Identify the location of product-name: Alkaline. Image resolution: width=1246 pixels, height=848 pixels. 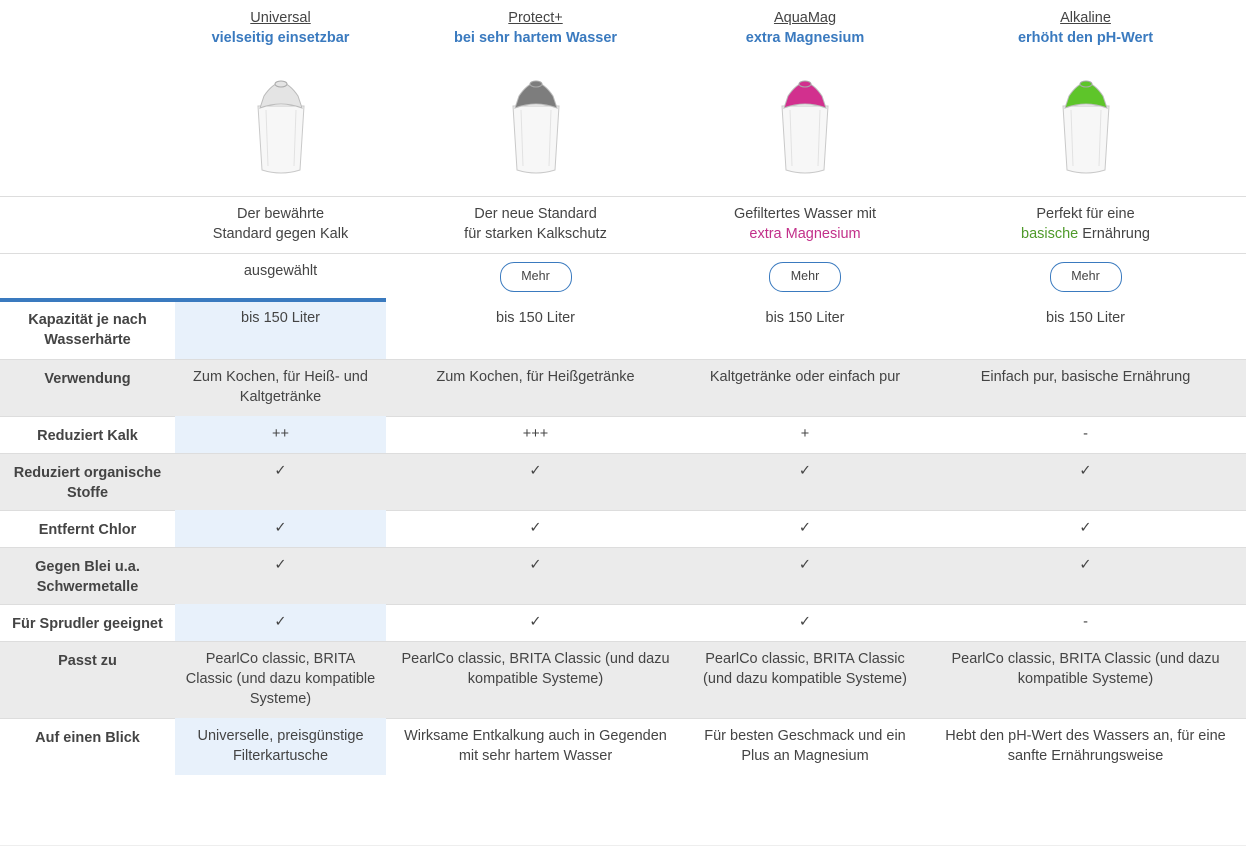
(1085, 18).